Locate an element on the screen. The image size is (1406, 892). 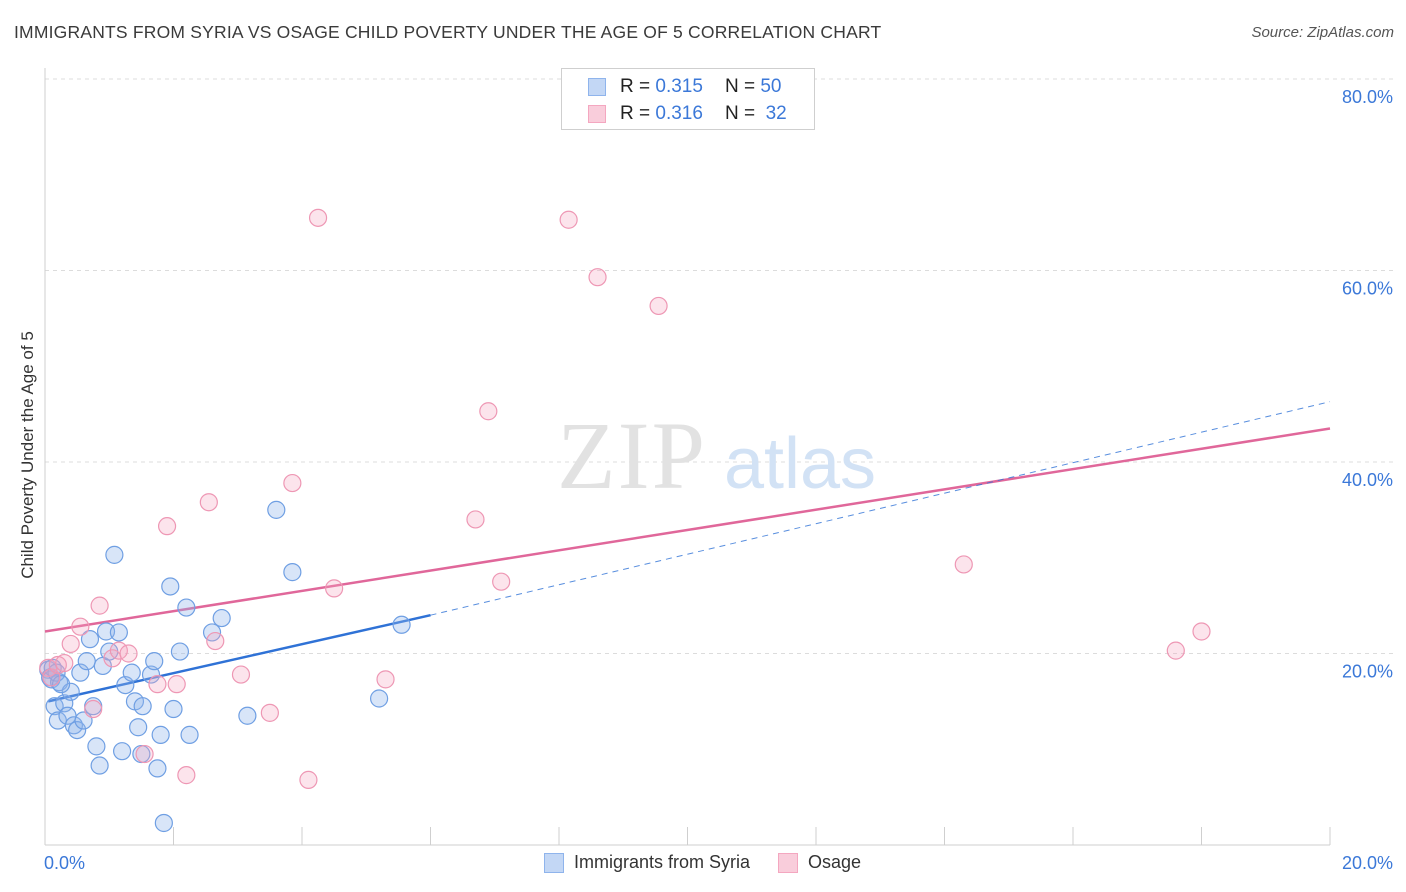
n-value: 50 is located at coordinates (771, 86).